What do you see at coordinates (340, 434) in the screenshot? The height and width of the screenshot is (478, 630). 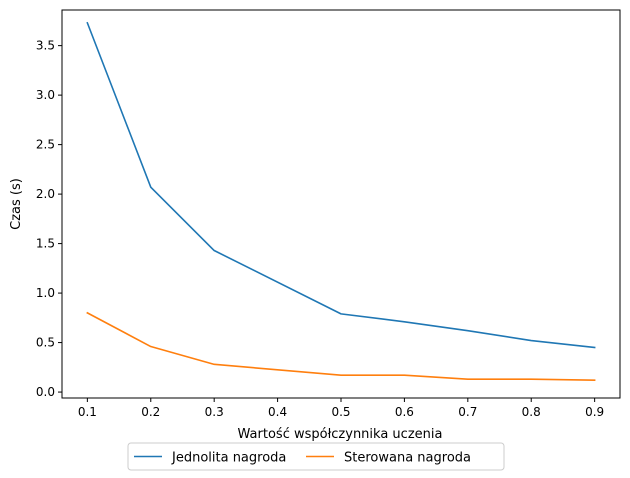 I see `x-axis-title: Wartość współczynnika uczenia` at bounding box center [340, 434].